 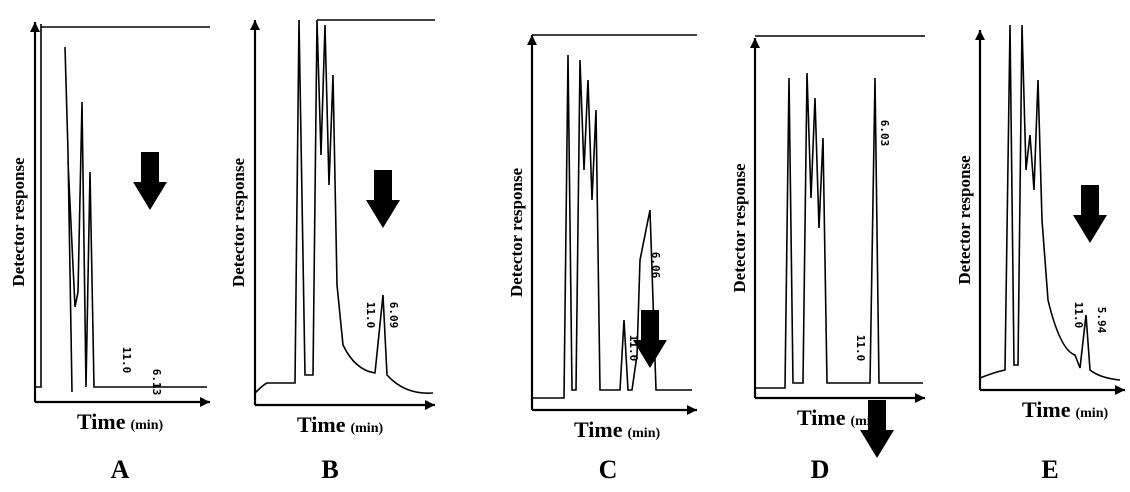 I want to click on retention-time-label: 6.06, so click(x=655, y=265).